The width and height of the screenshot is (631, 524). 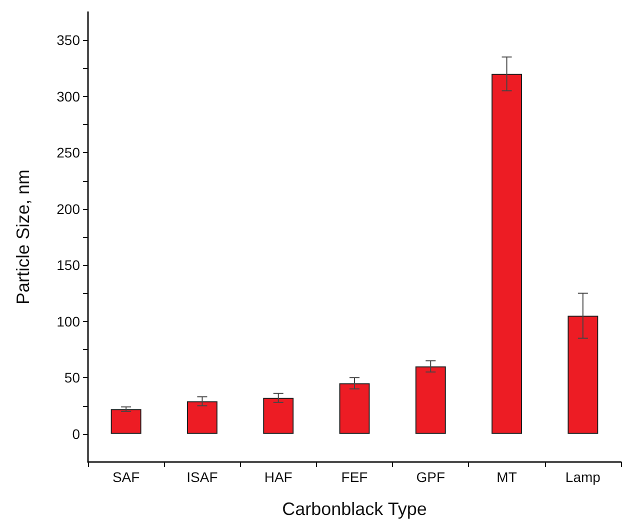 I want to click on y-tick-label: 150, so click(x=68, y=265).